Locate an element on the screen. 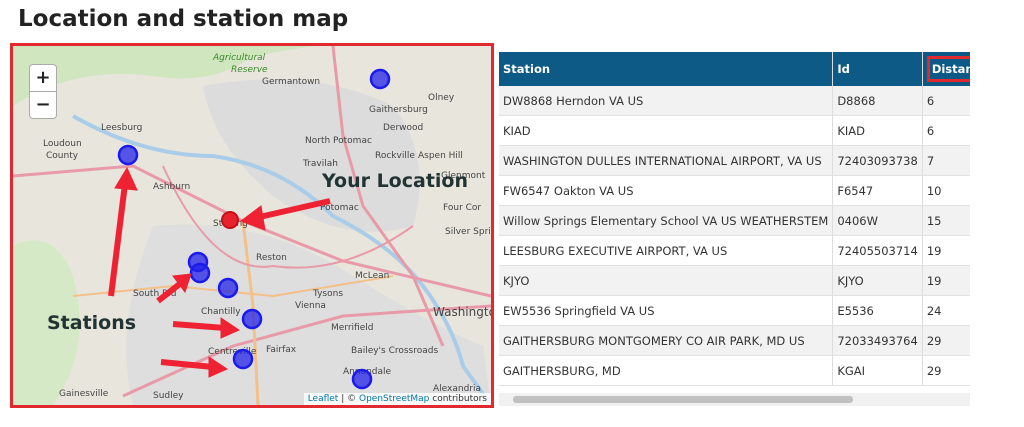  table-cell: 72405503714 is located at coordinates (877, 250).